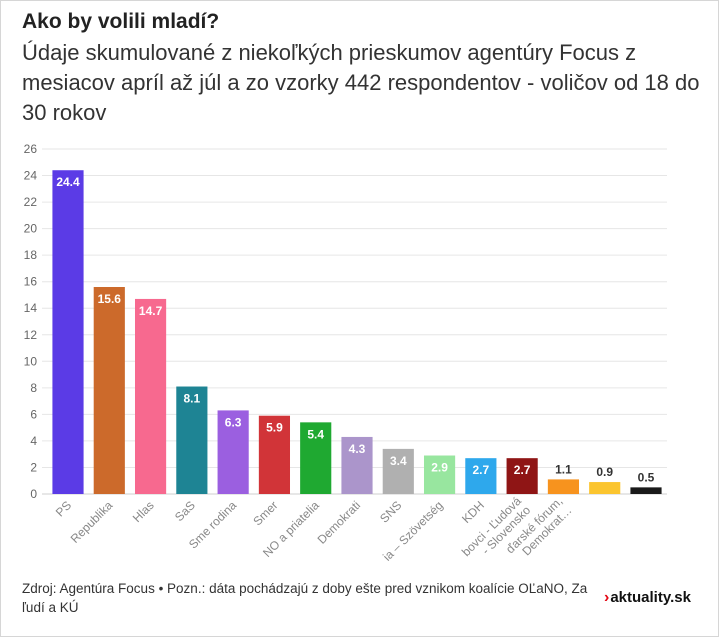 This screenshot has width=719, height=637. Describe the element at coordinates (68, 182) in the screenshot. I see `data-label: 24.4` at that location.